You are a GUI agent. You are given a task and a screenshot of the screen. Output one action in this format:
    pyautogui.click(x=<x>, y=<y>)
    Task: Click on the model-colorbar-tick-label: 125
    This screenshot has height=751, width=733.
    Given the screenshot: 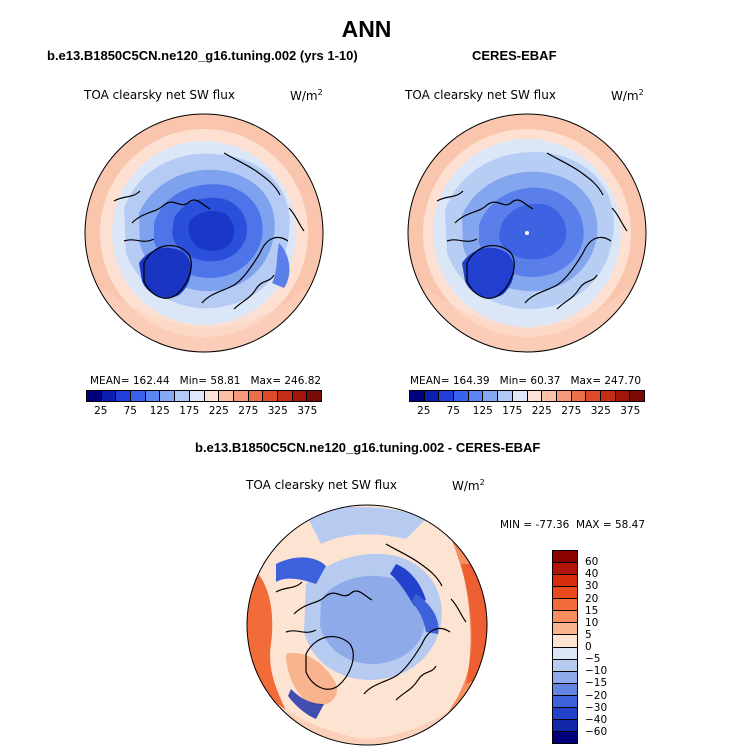 What is the action you would take?
    pyautogui.click(x=159, y=411)
    